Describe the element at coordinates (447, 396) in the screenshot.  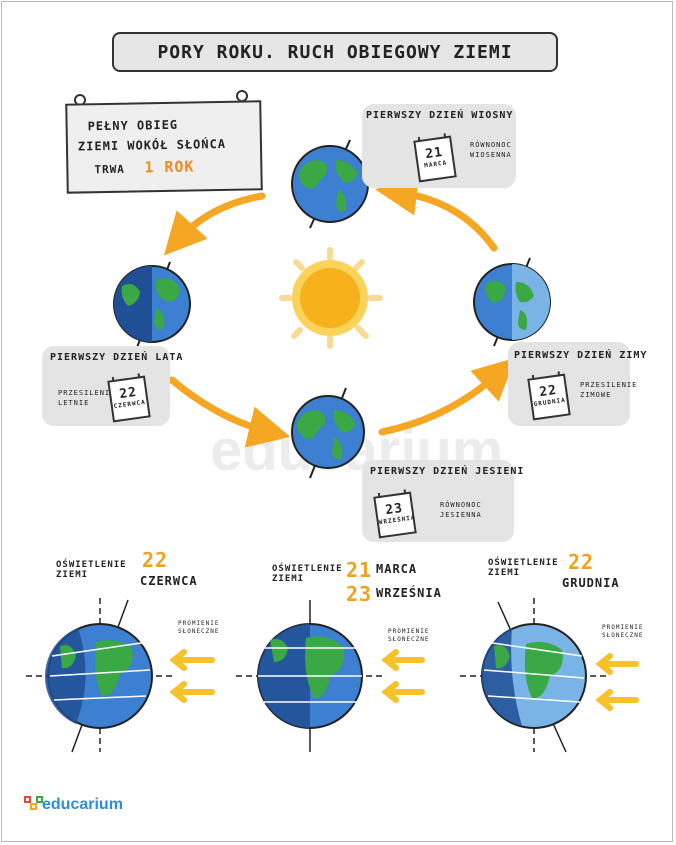
I see `orbit-arrow-autumn-winter` at that location.